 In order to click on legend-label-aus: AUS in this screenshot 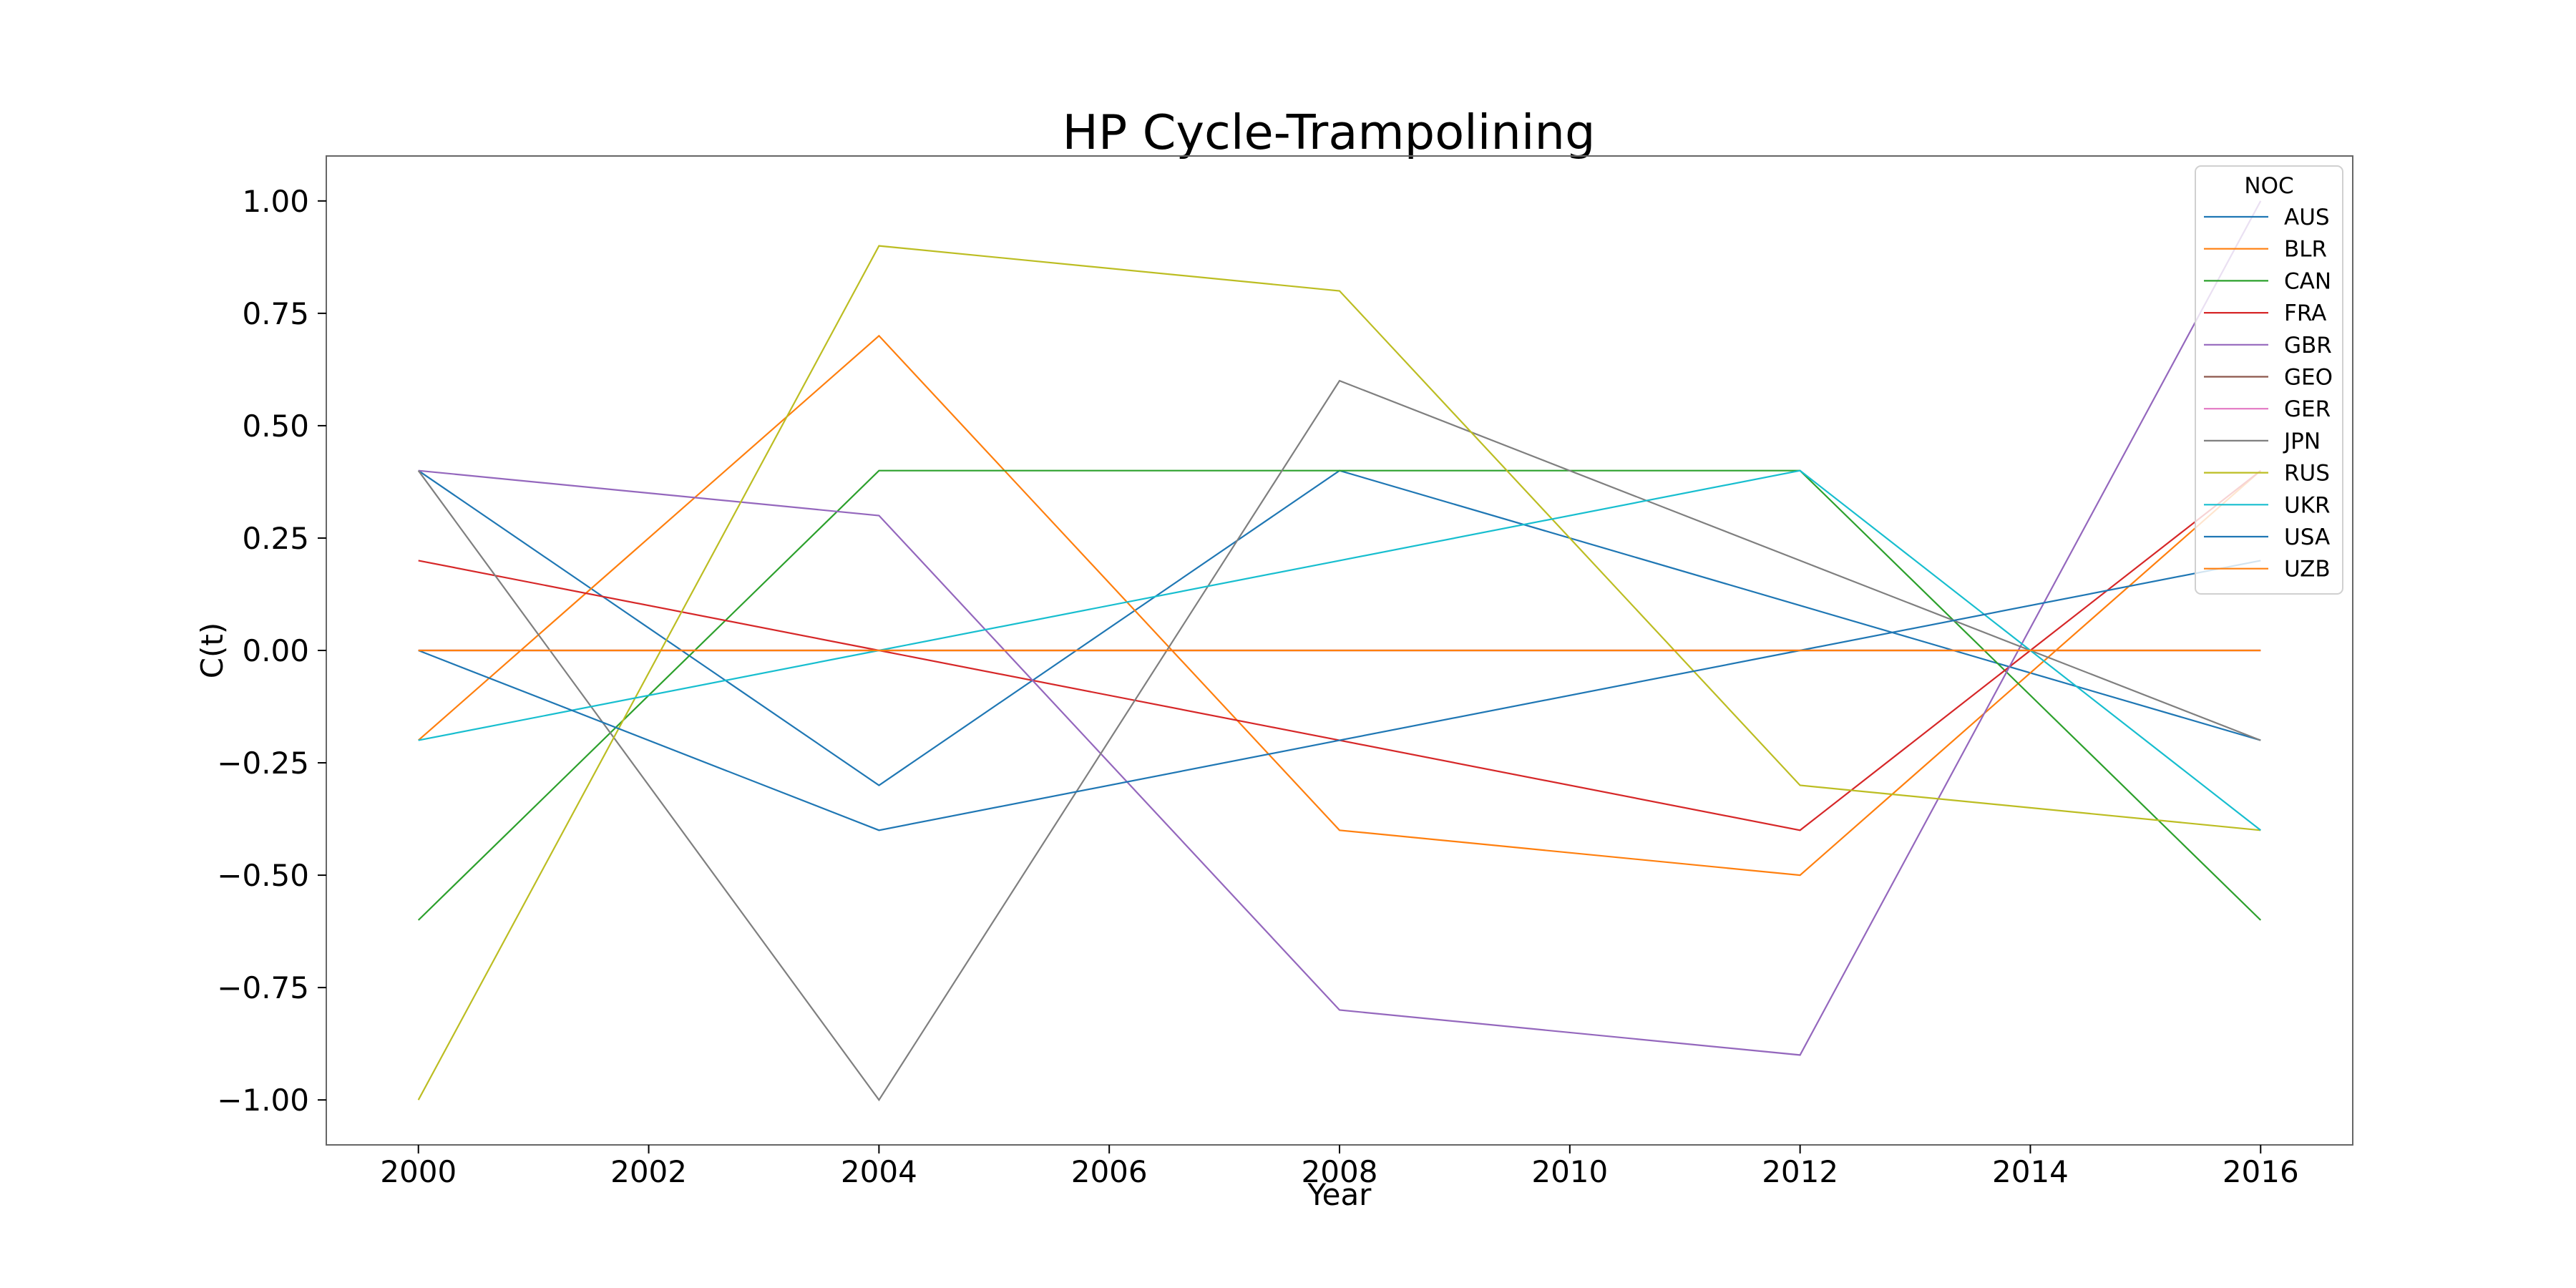, I will do `click(2307, 217)`.